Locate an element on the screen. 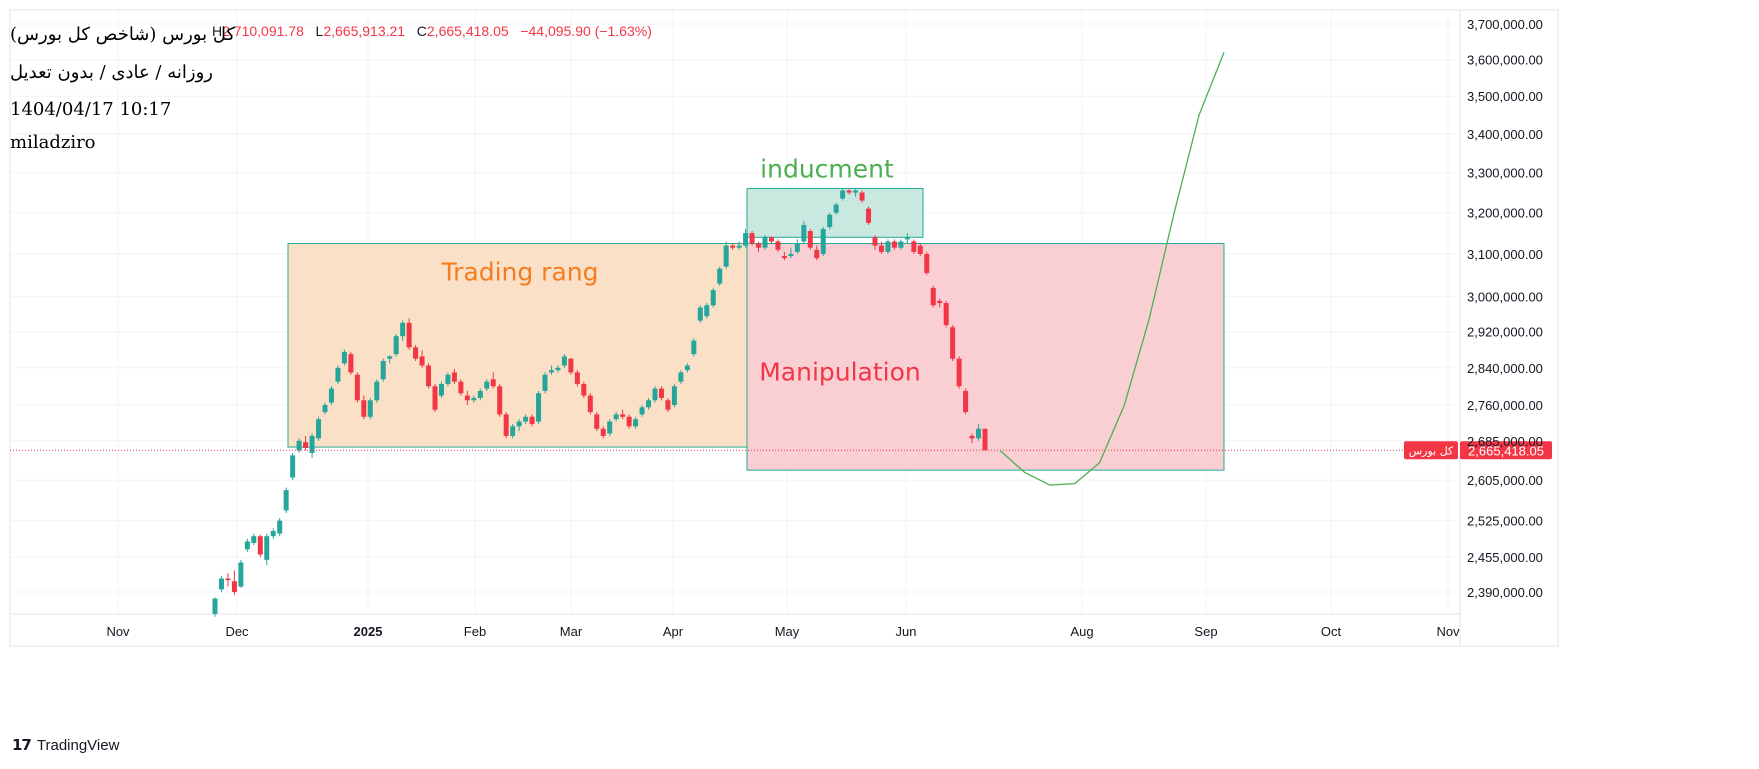  y-tick-label: 2,605,000.00 is located at coordinates (1505, 480).